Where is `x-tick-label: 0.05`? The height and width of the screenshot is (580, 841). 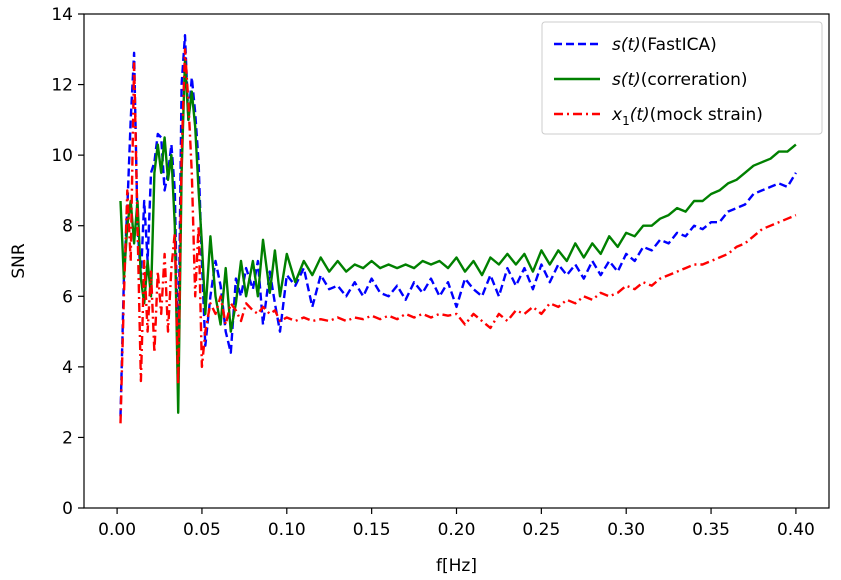
x-tick-label: 0.05 is located at coordinates (202, 530).